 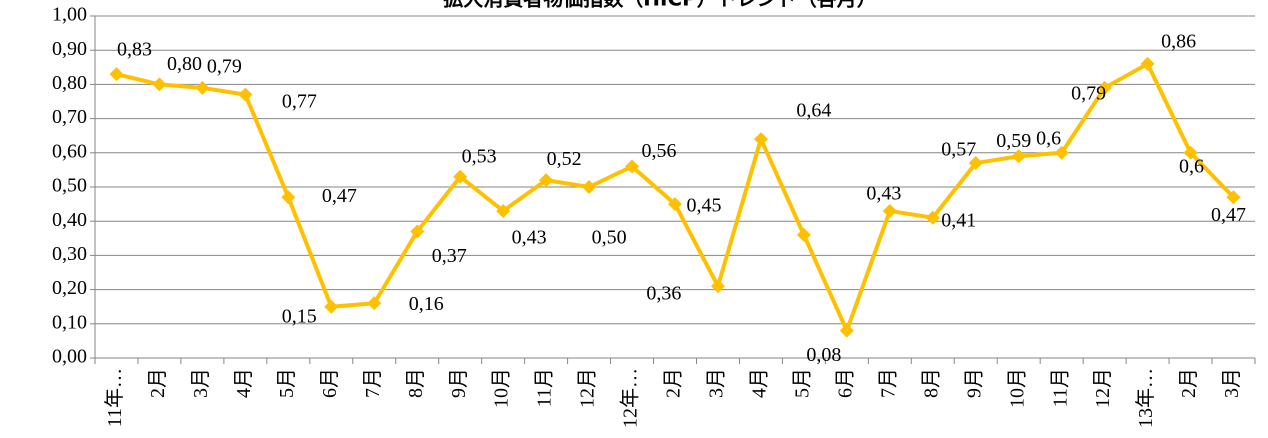 What do you see at coordinates (69, 288) in the screenshot?
I see `y-tick-label: 0,20` at bounding box center [69, 288].